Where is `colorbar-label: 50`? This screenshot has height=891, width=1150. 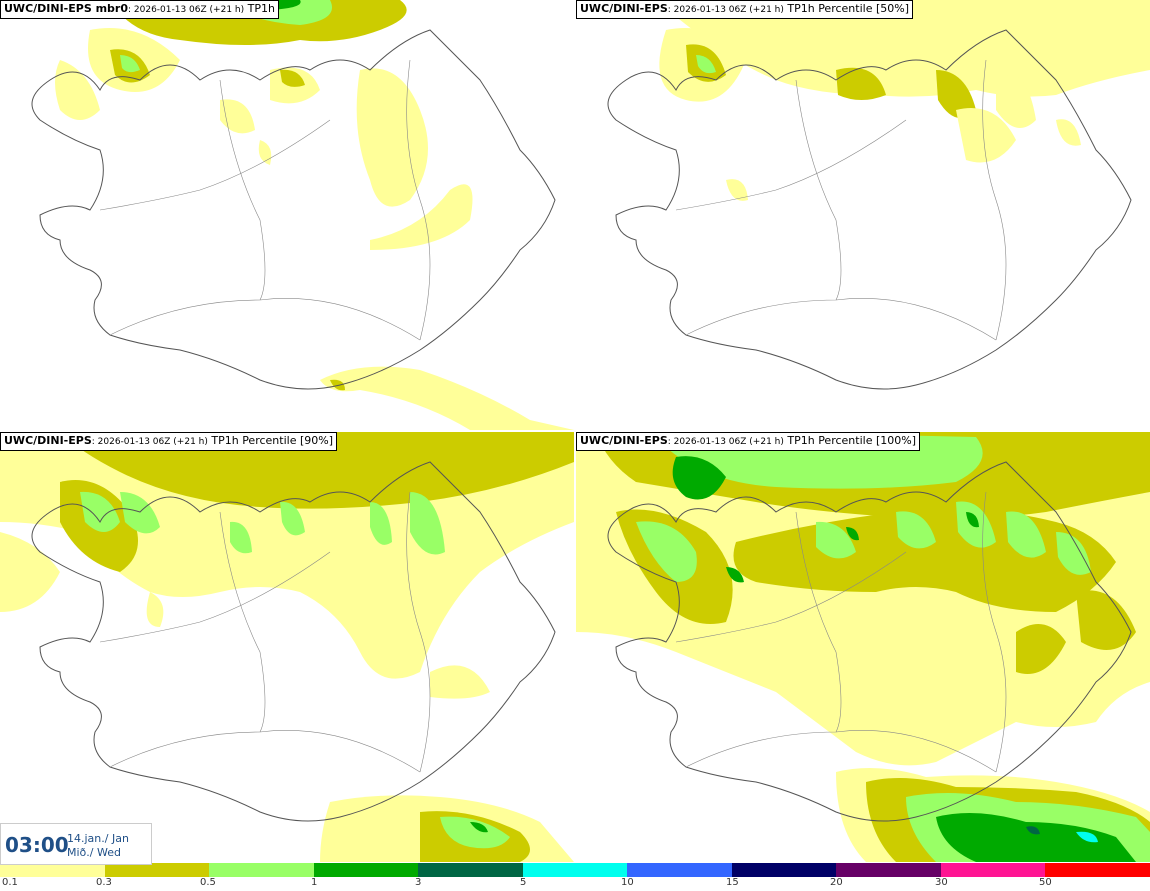 colorbar-label: 50 is located at coordinates (1045, 882).